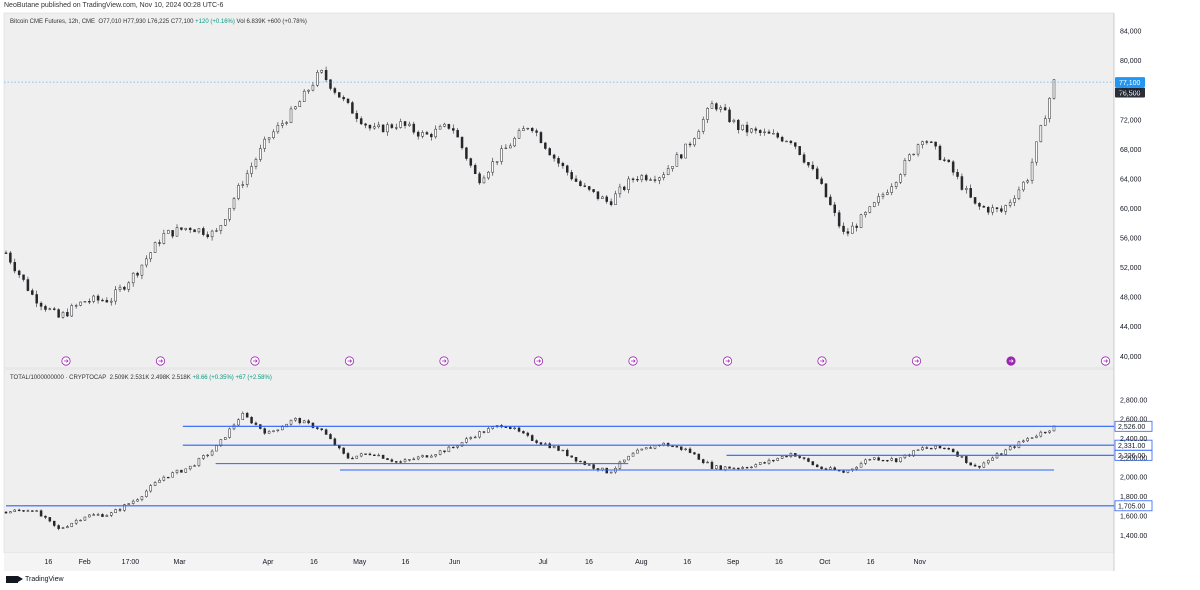 This screenshot has width=1200, height=590. What do you see at coordinates (1131, 61) in the screenshot?
I see `top-y-tick-label: 80,000` at bounding box center [1131, 61].